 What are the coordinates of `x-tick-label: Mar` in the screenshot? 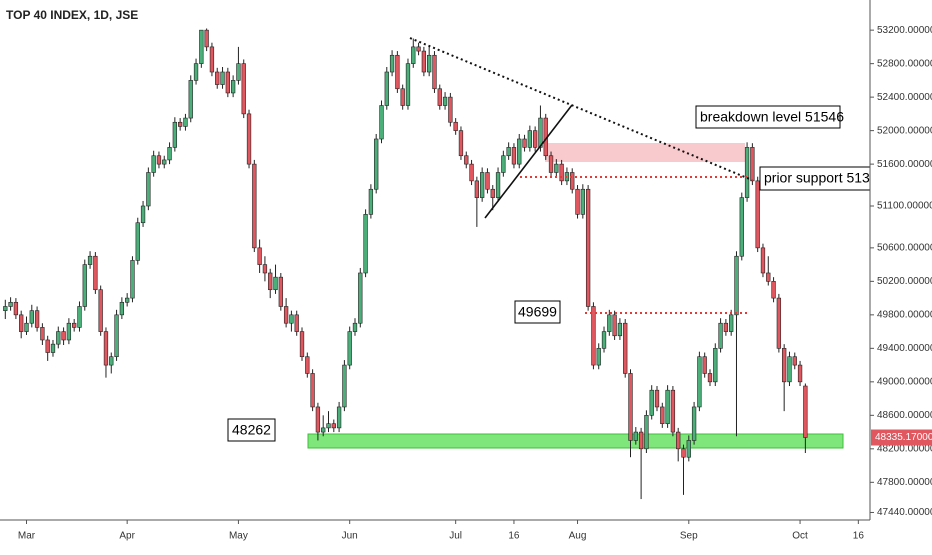 It's located at (27, 536).